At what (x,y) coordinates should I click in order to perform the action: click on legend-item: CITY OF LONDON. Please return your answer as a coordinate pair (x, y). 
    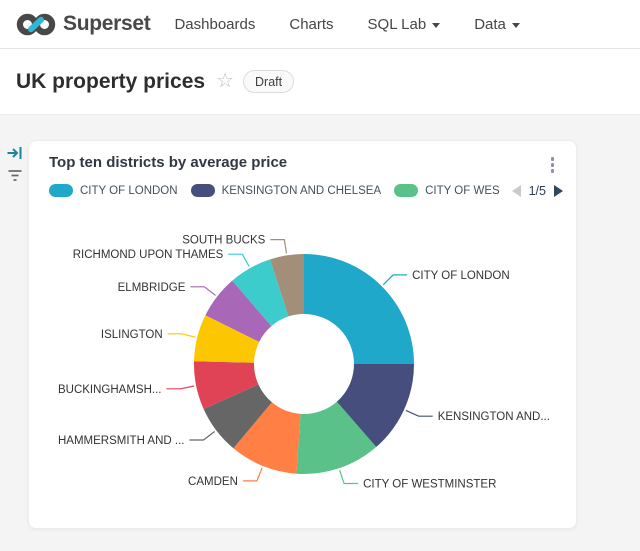
    Looking at the image, I should click on (113, 190).